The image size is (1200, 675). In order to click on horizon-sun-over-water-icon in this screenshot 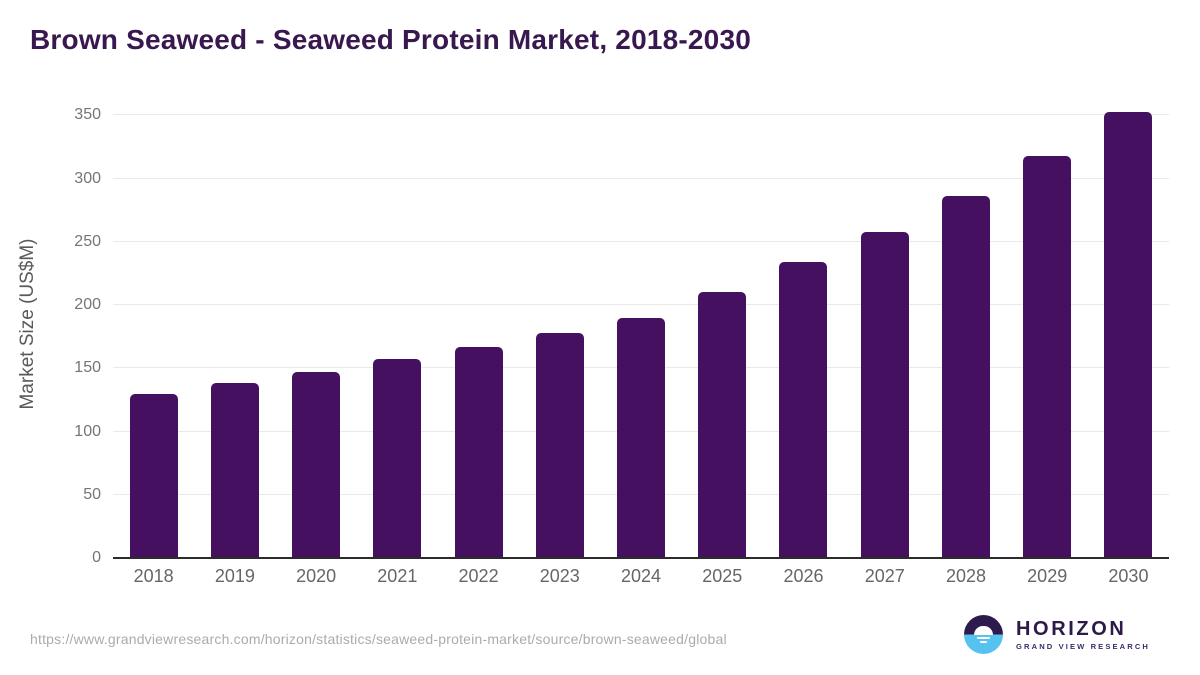, I will do `click(984, 634)`.